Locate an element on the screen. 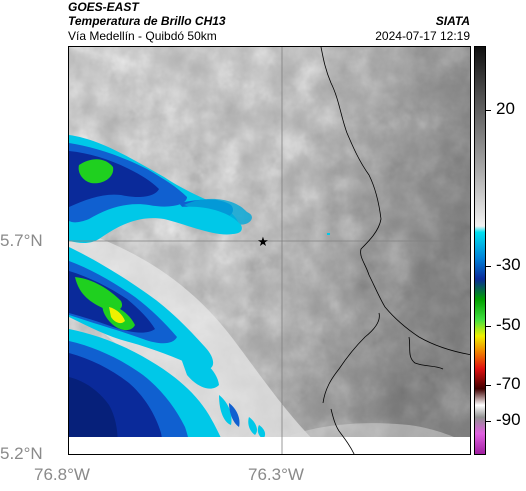 Image resolution: width=526 pixels, height=491 pixels. star-icon: ★ is located at coordinates (263, 242).